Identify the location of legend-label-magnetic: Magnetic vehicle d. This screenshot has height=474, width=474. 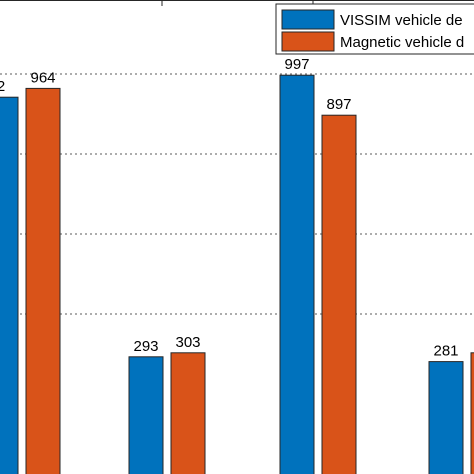
(402, 42).